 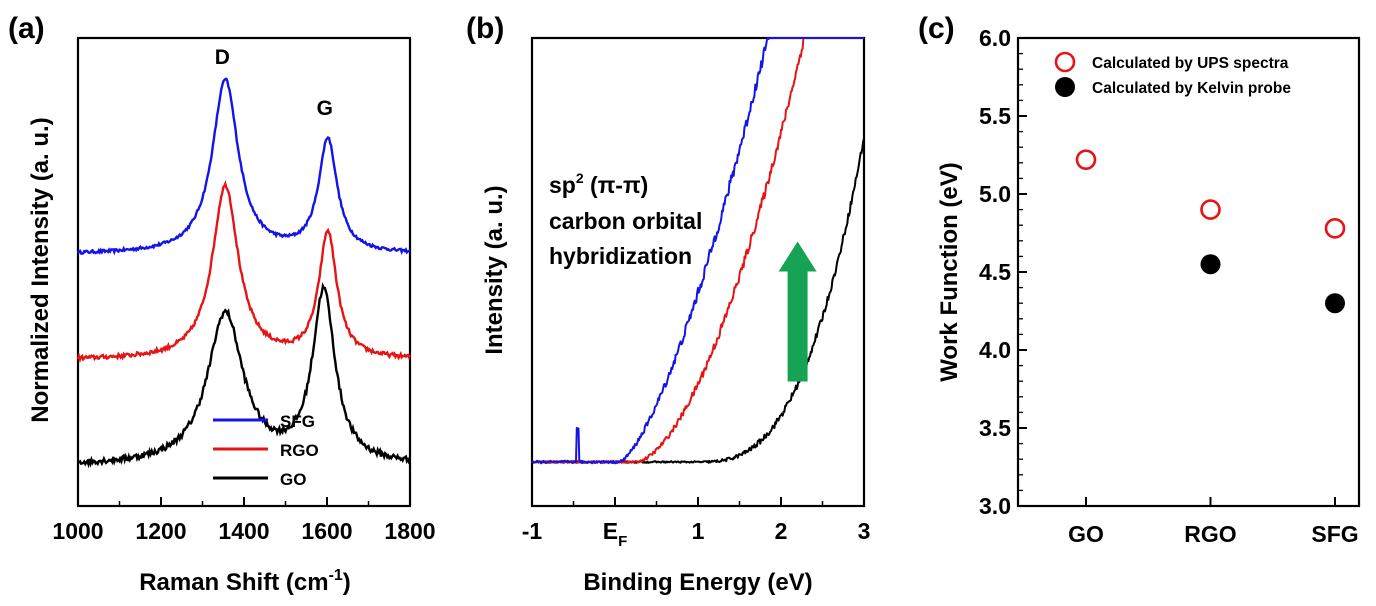 What do you see at coordinates (995, 194) in the screenshot?
I see `y-tick-label: 5.0` at bounding box center [995, 194].